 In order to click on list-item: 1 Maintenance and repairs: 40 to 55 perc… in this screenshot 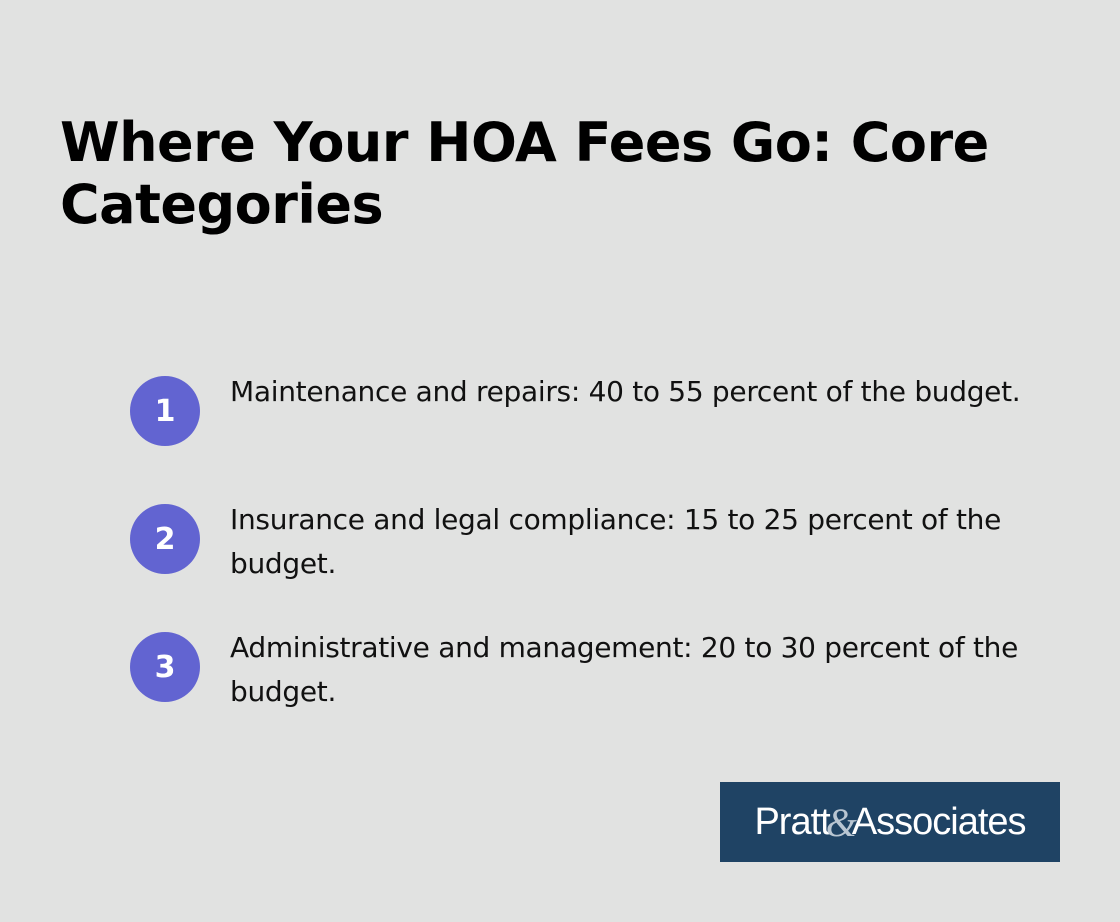, I will do `click(580, 415)`.